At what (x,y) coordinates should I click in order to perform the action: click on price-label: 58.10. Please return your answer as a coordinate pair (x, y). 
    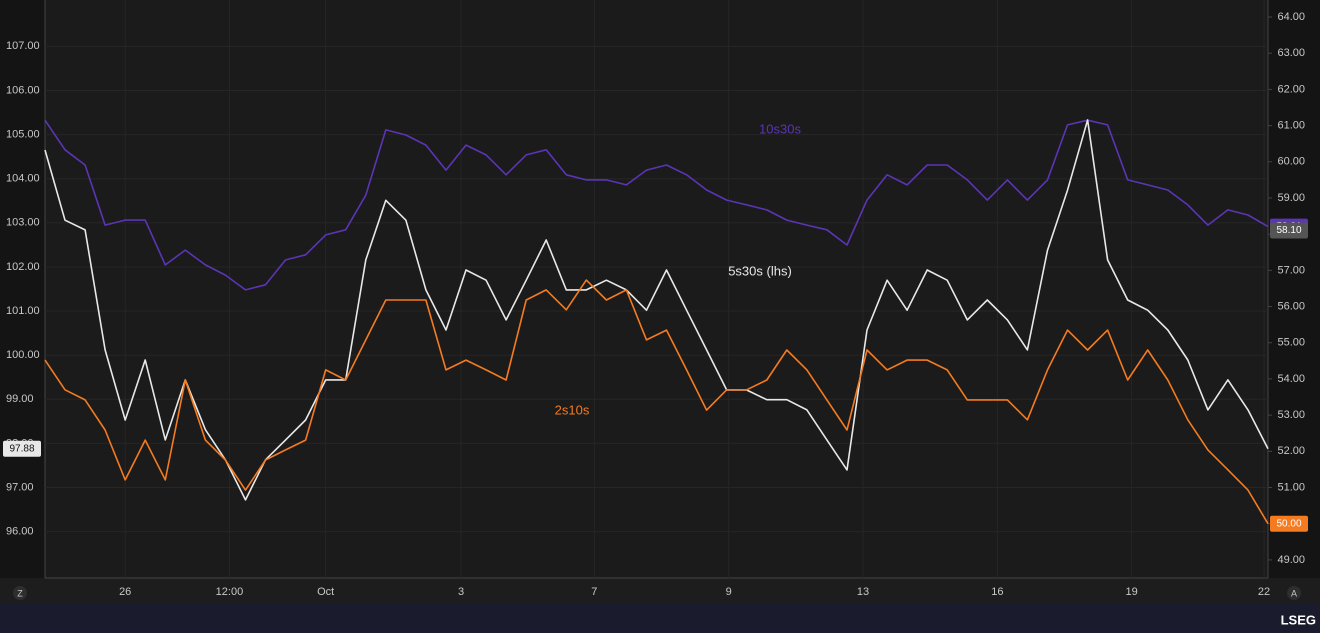
    Looking at the image, I should click on (1288, 230).